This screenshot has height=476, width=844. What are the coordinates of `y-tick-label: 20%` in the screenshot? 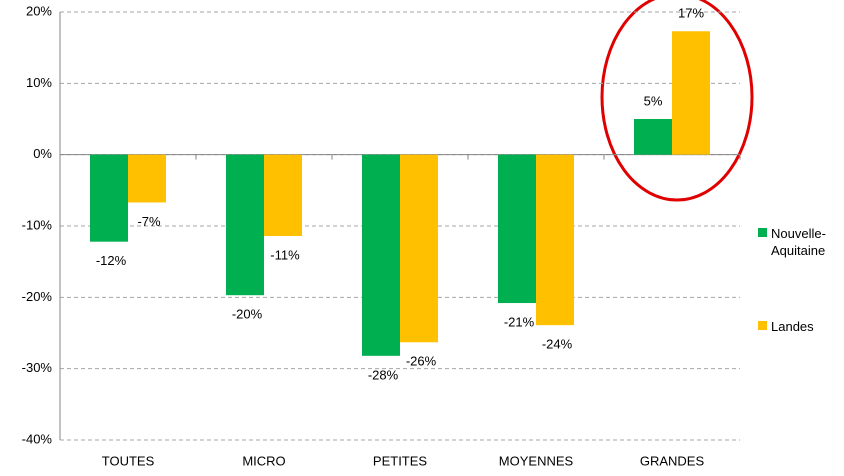 It's located at (39, 10).